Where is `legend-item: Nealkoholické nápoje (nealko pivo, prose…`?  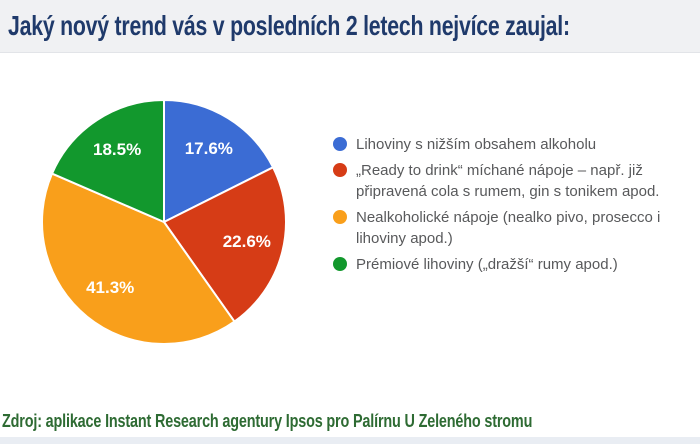
legend-item: Nealkoholické nápoje (nealko pivo, prose… is located at coordinates (498, 228).